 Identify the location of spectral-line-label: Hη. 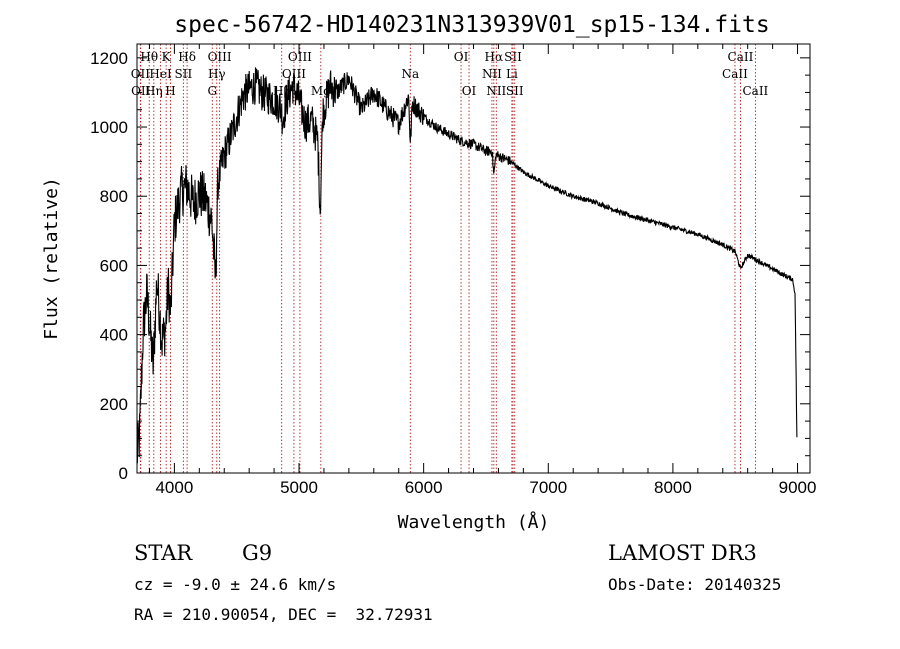
(154, 91).